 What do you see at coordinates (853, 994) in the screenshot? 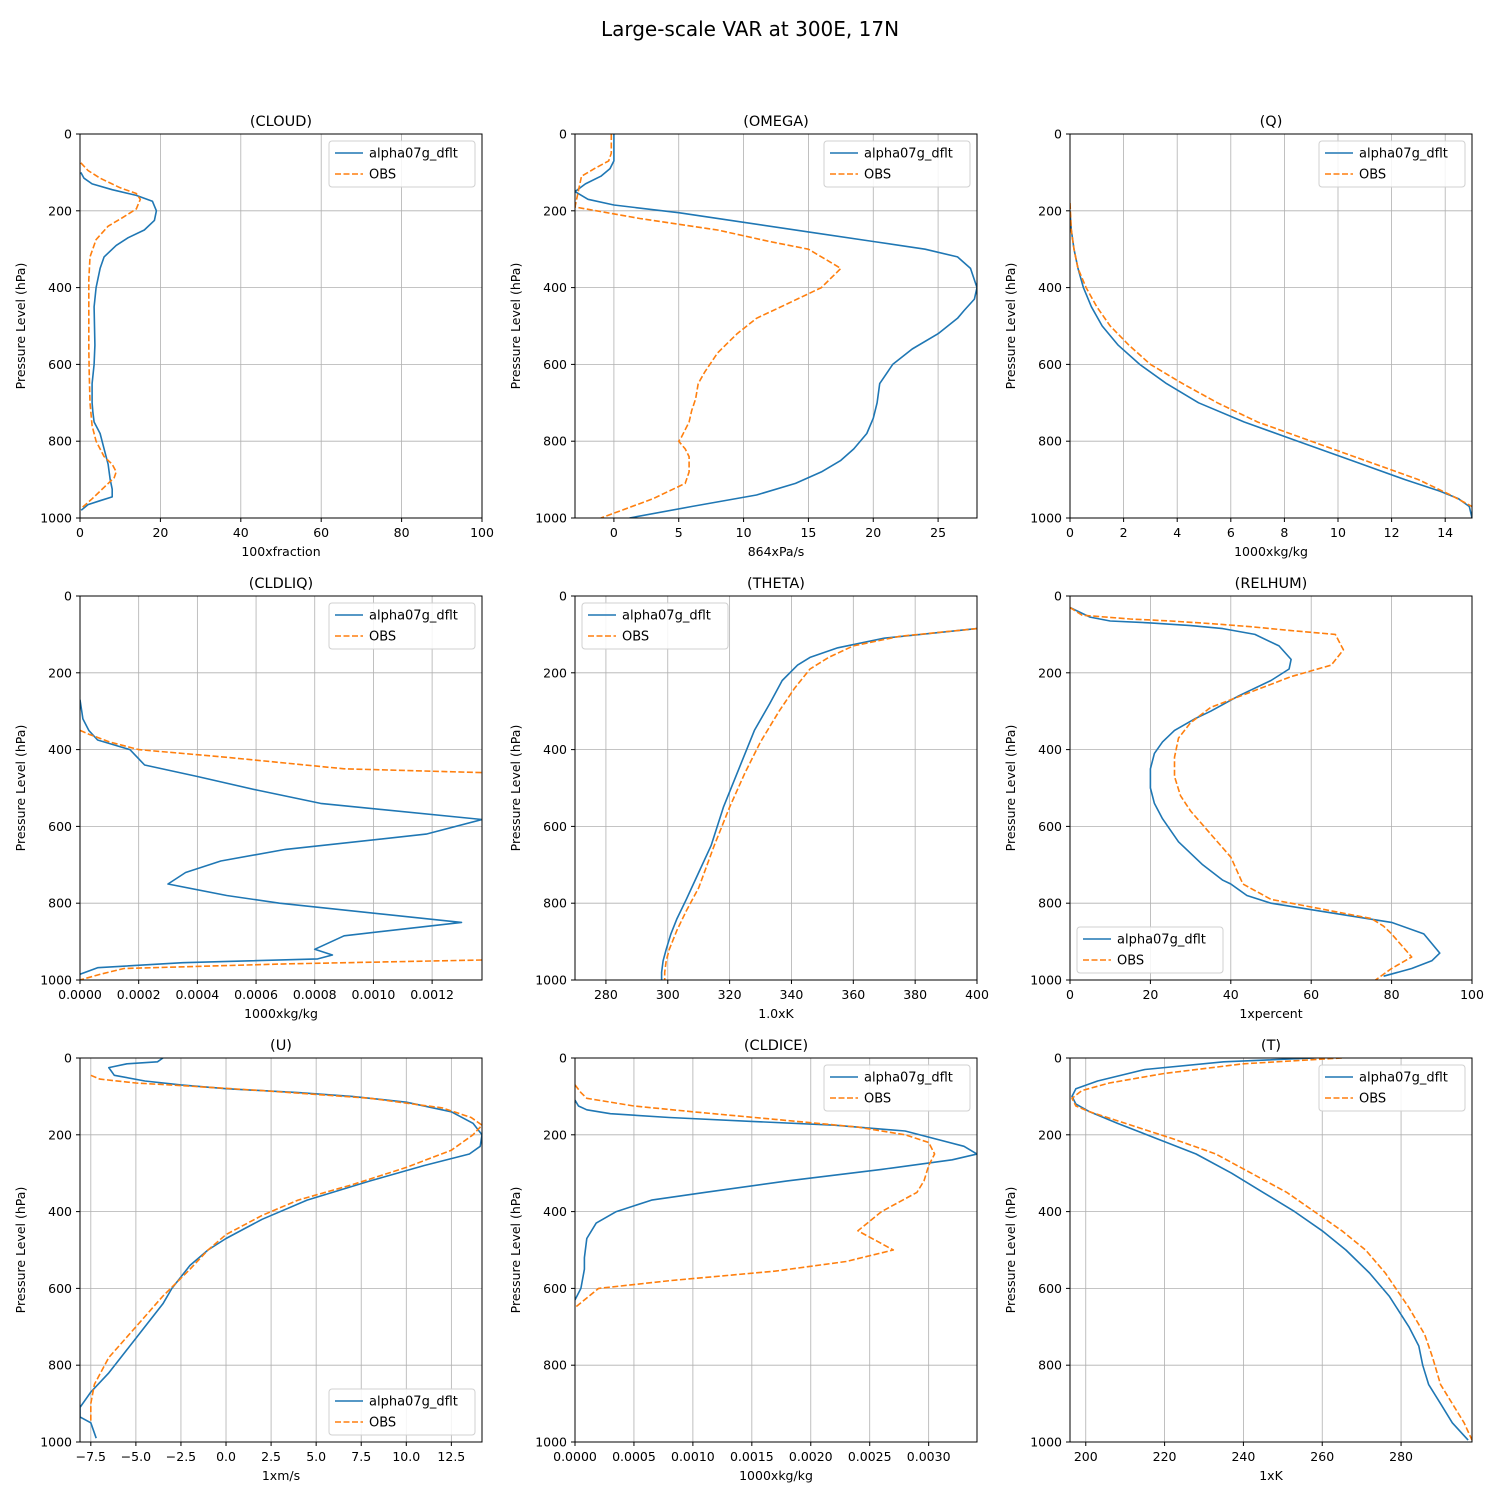
I see `x-tick-label: 360` at bounding box center [853, 994].